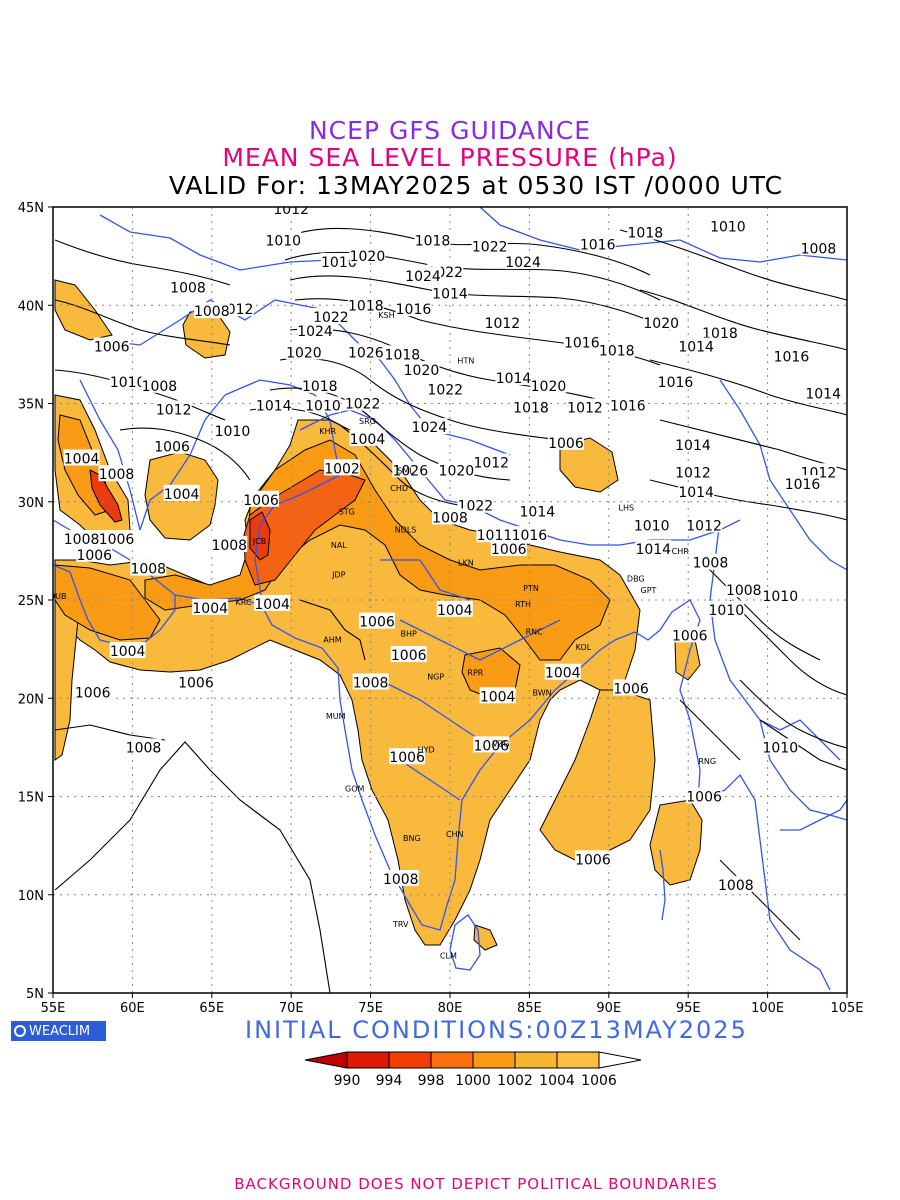  Describe the element at coordinates (400, 924) in the screenshot. I see `city-code: TRV` at that location.